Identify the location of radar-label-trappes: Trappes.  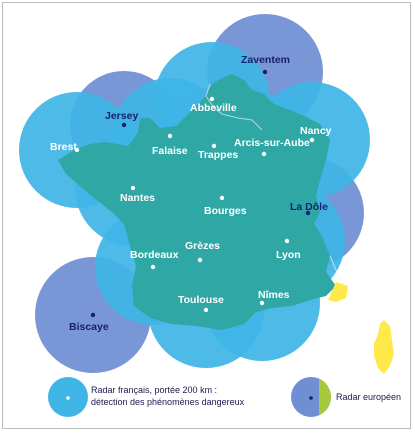
(218, 155).